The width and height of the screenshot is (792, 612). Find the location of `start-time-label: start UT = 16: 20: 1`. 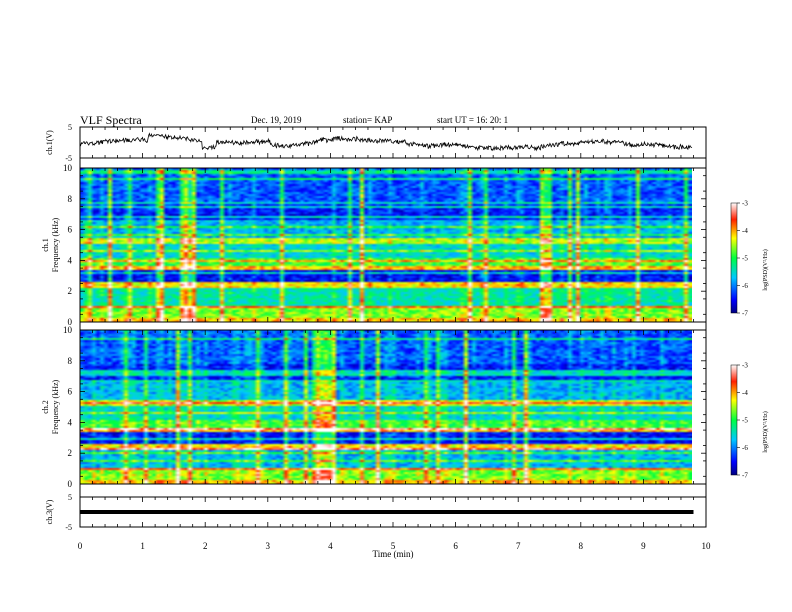

start-time-label: start UT = 16: 20: 1 is located at coordinates (473, 120).